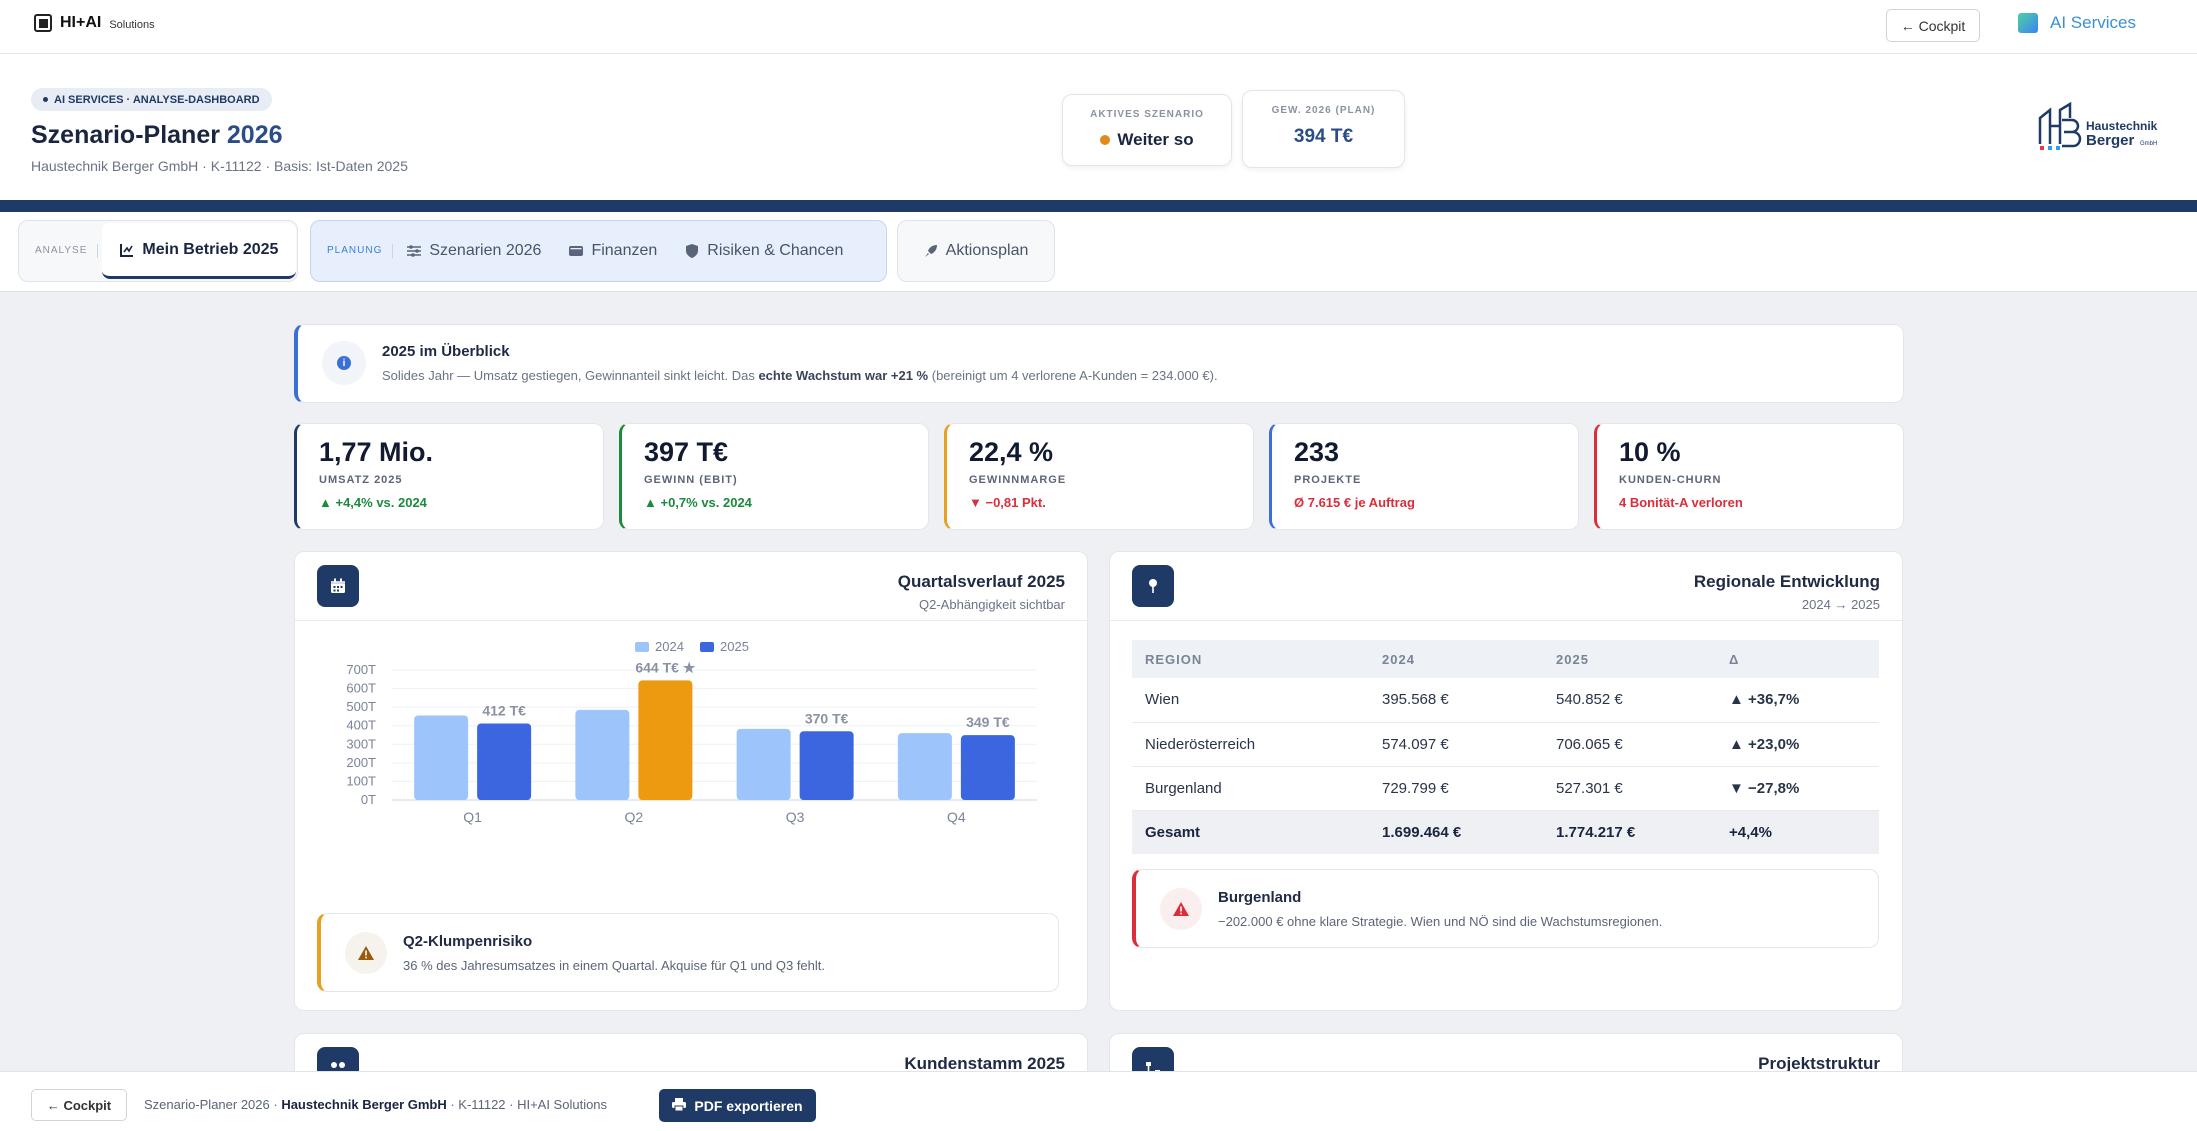 The image size is (2197, 1131). I want to click on tab-mein-betrieb: Mein Betrieb 2025, so click(199, 251).